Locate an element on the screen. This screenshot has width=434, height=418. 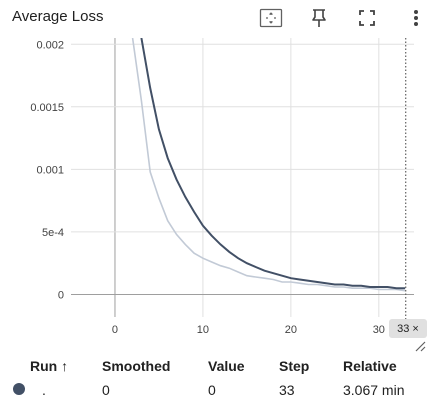
pin-icon is located at coordinates (319, 18).